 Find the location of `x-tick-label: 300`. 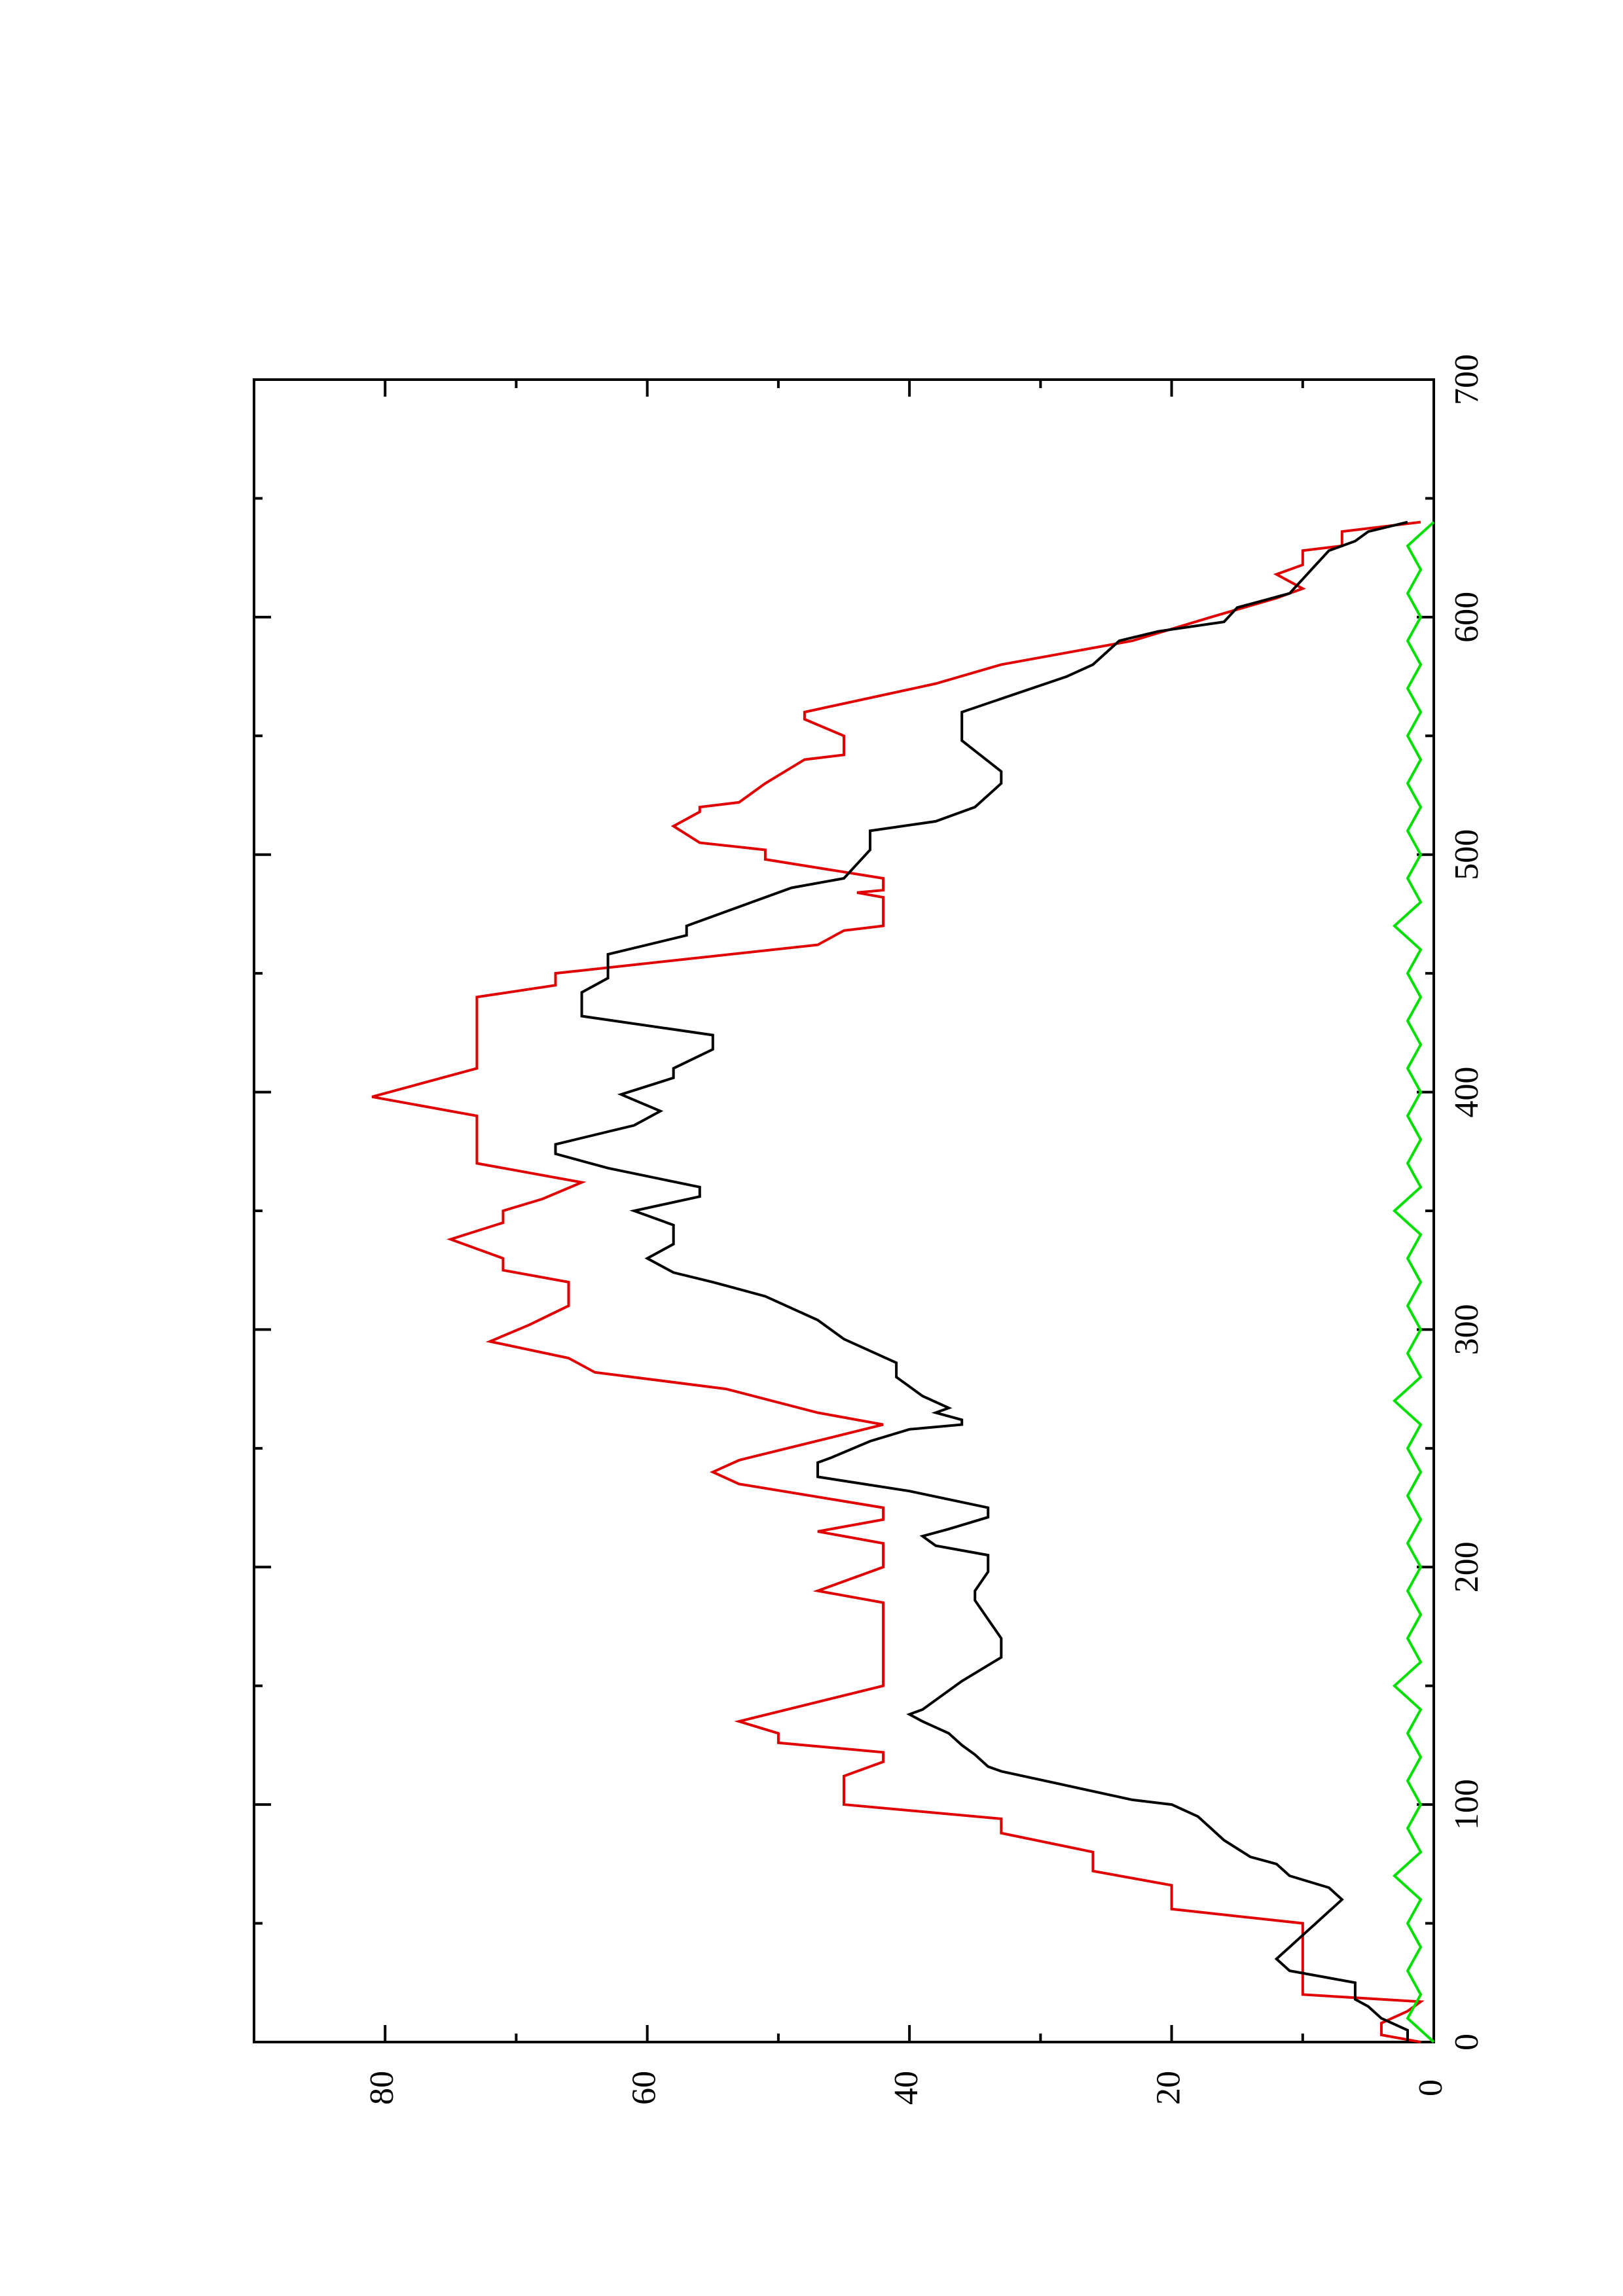

x-tick-label: 300 is located at coordinates (1467, 1329).